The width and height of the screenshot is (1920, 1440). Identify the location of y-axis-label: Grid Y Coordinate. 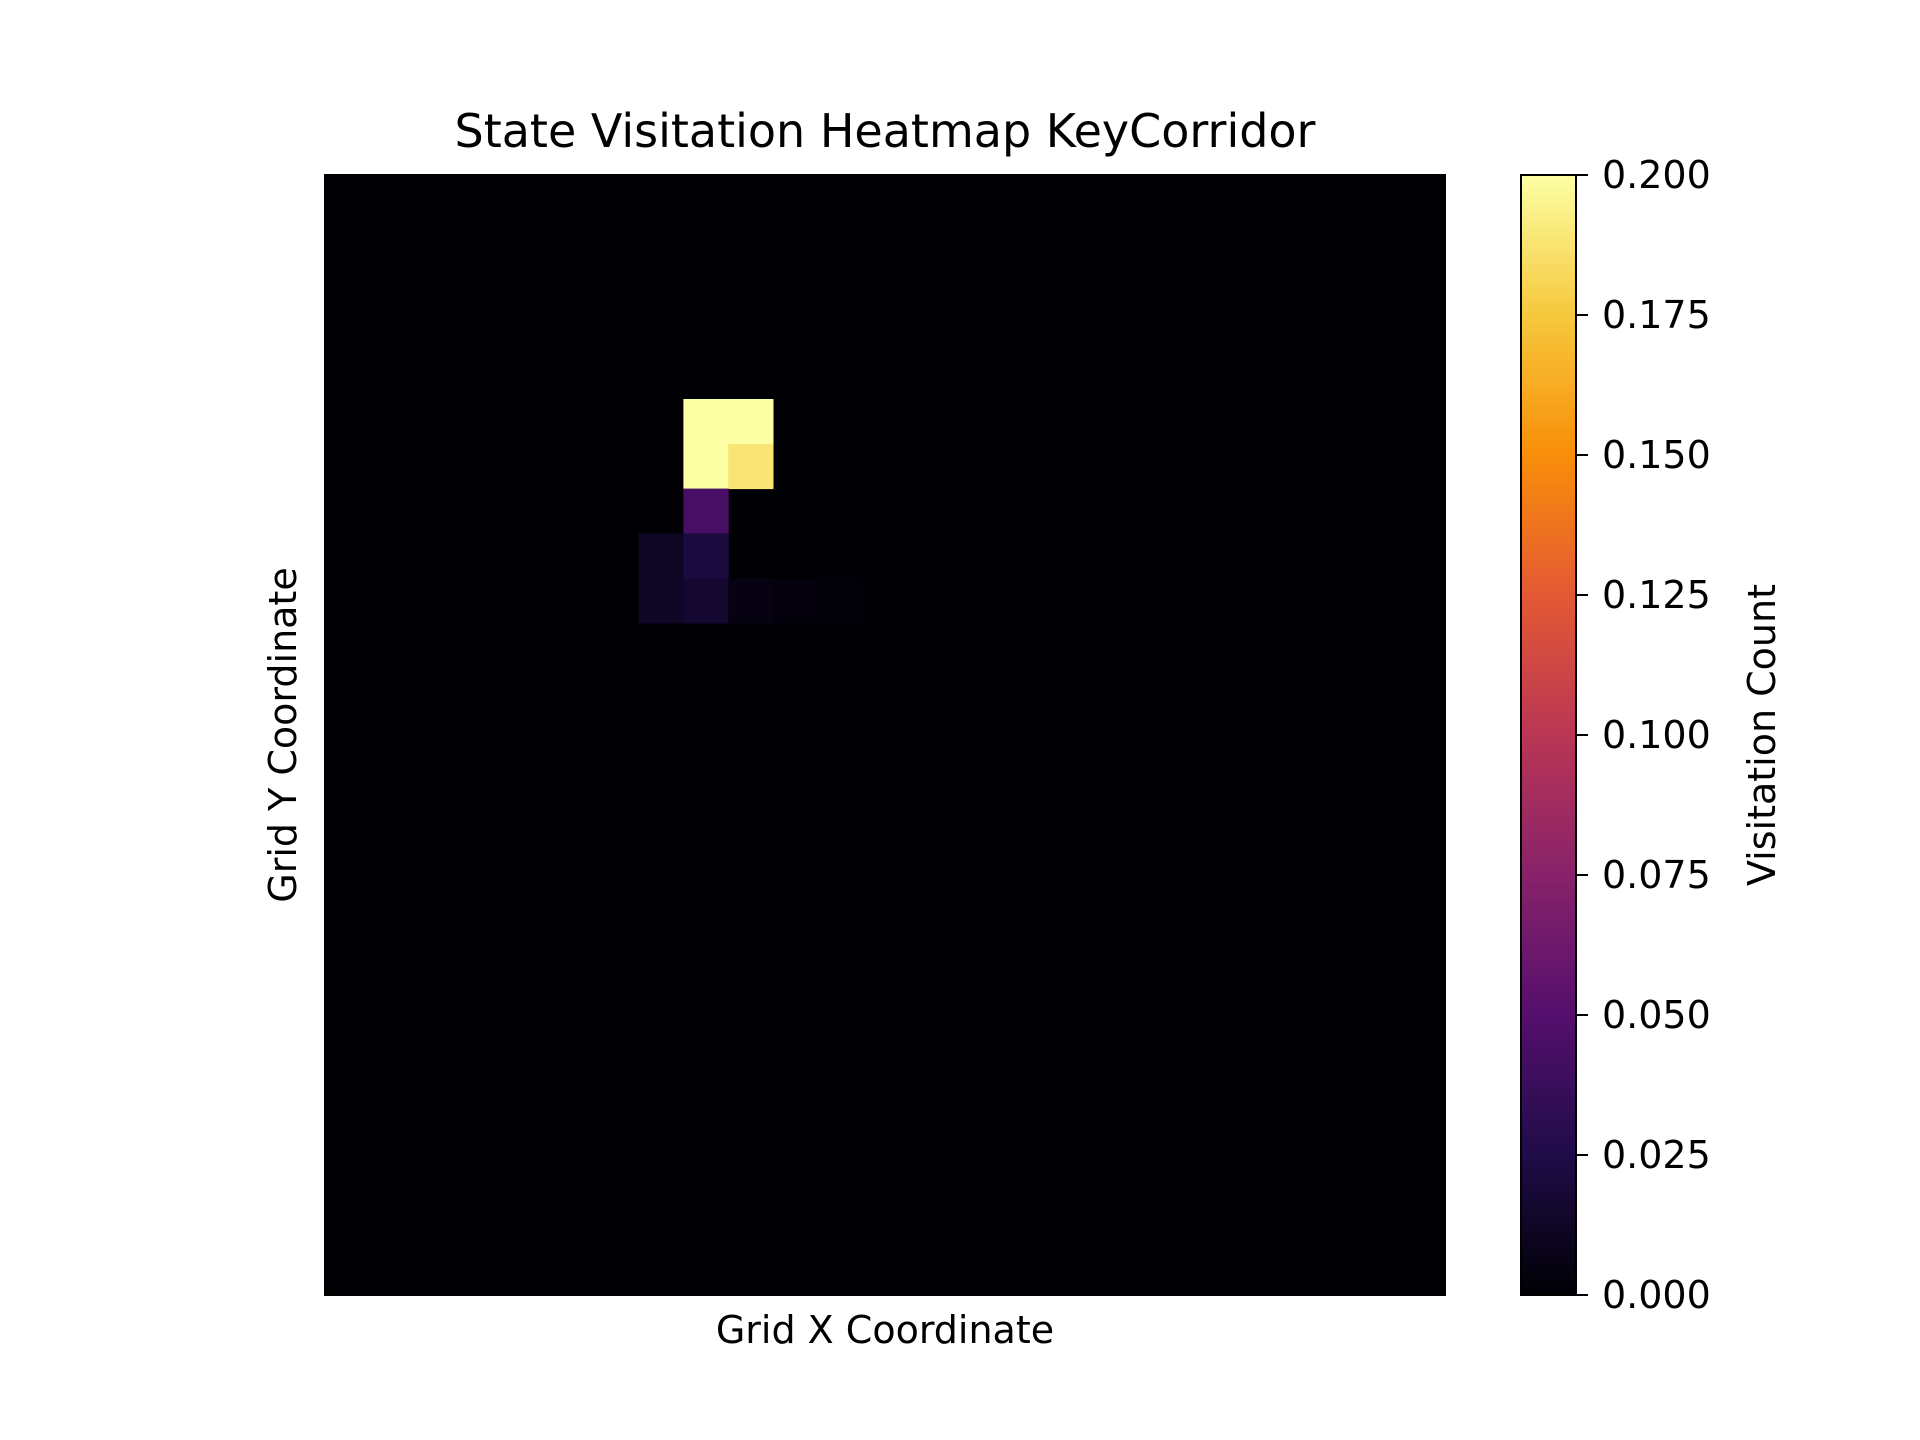
(283, 734).